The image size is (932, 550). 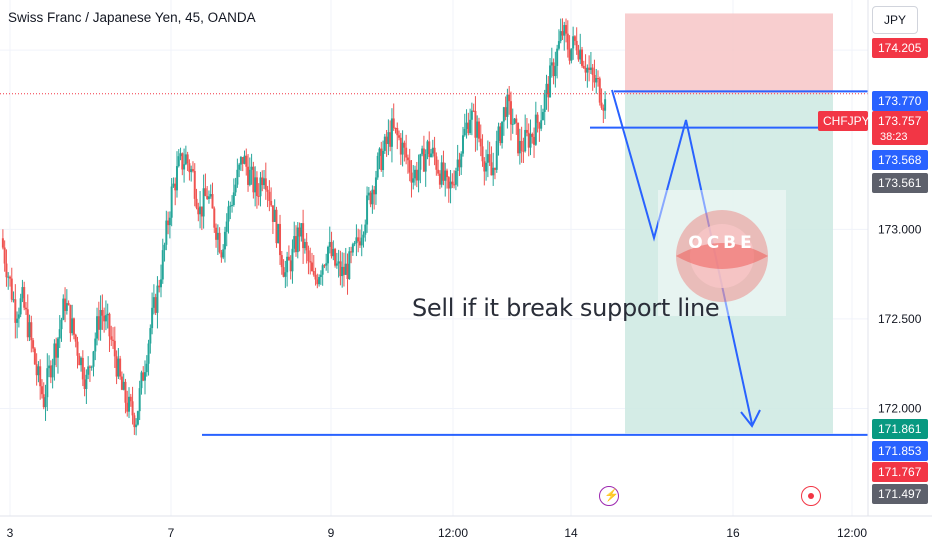 I want to click on price-tag-label: 174.205, so click(x=900, y=48).